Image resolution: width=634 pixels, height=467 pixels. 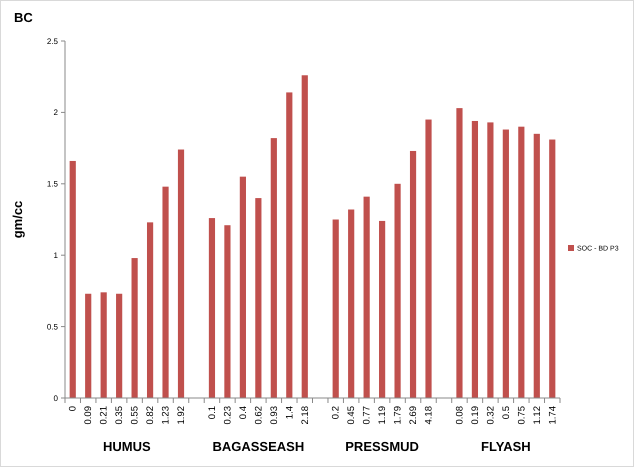 I want to click on x-tick-label: 1.4, so click(x=290, y=413).